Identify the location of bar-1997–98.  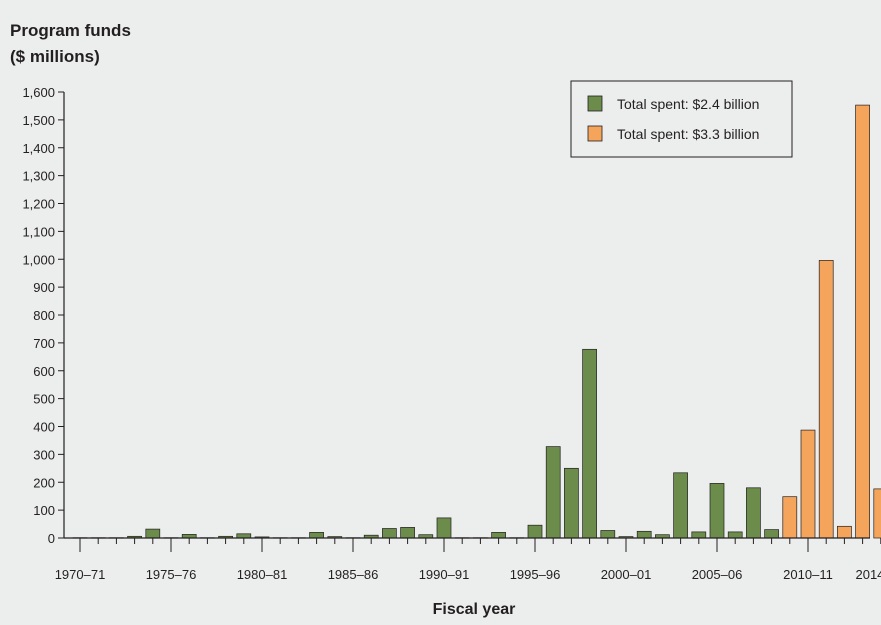
(571, 503).